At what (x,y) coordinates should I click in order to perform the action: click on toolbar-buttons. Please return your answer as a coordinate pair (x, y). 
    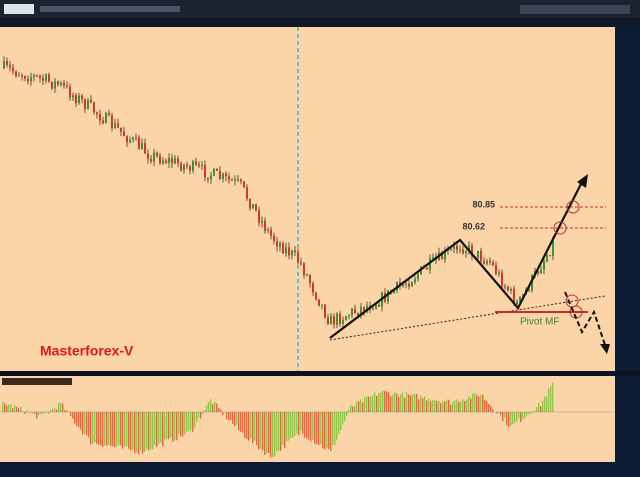
    Looking at the image, I should click on (575, 9).